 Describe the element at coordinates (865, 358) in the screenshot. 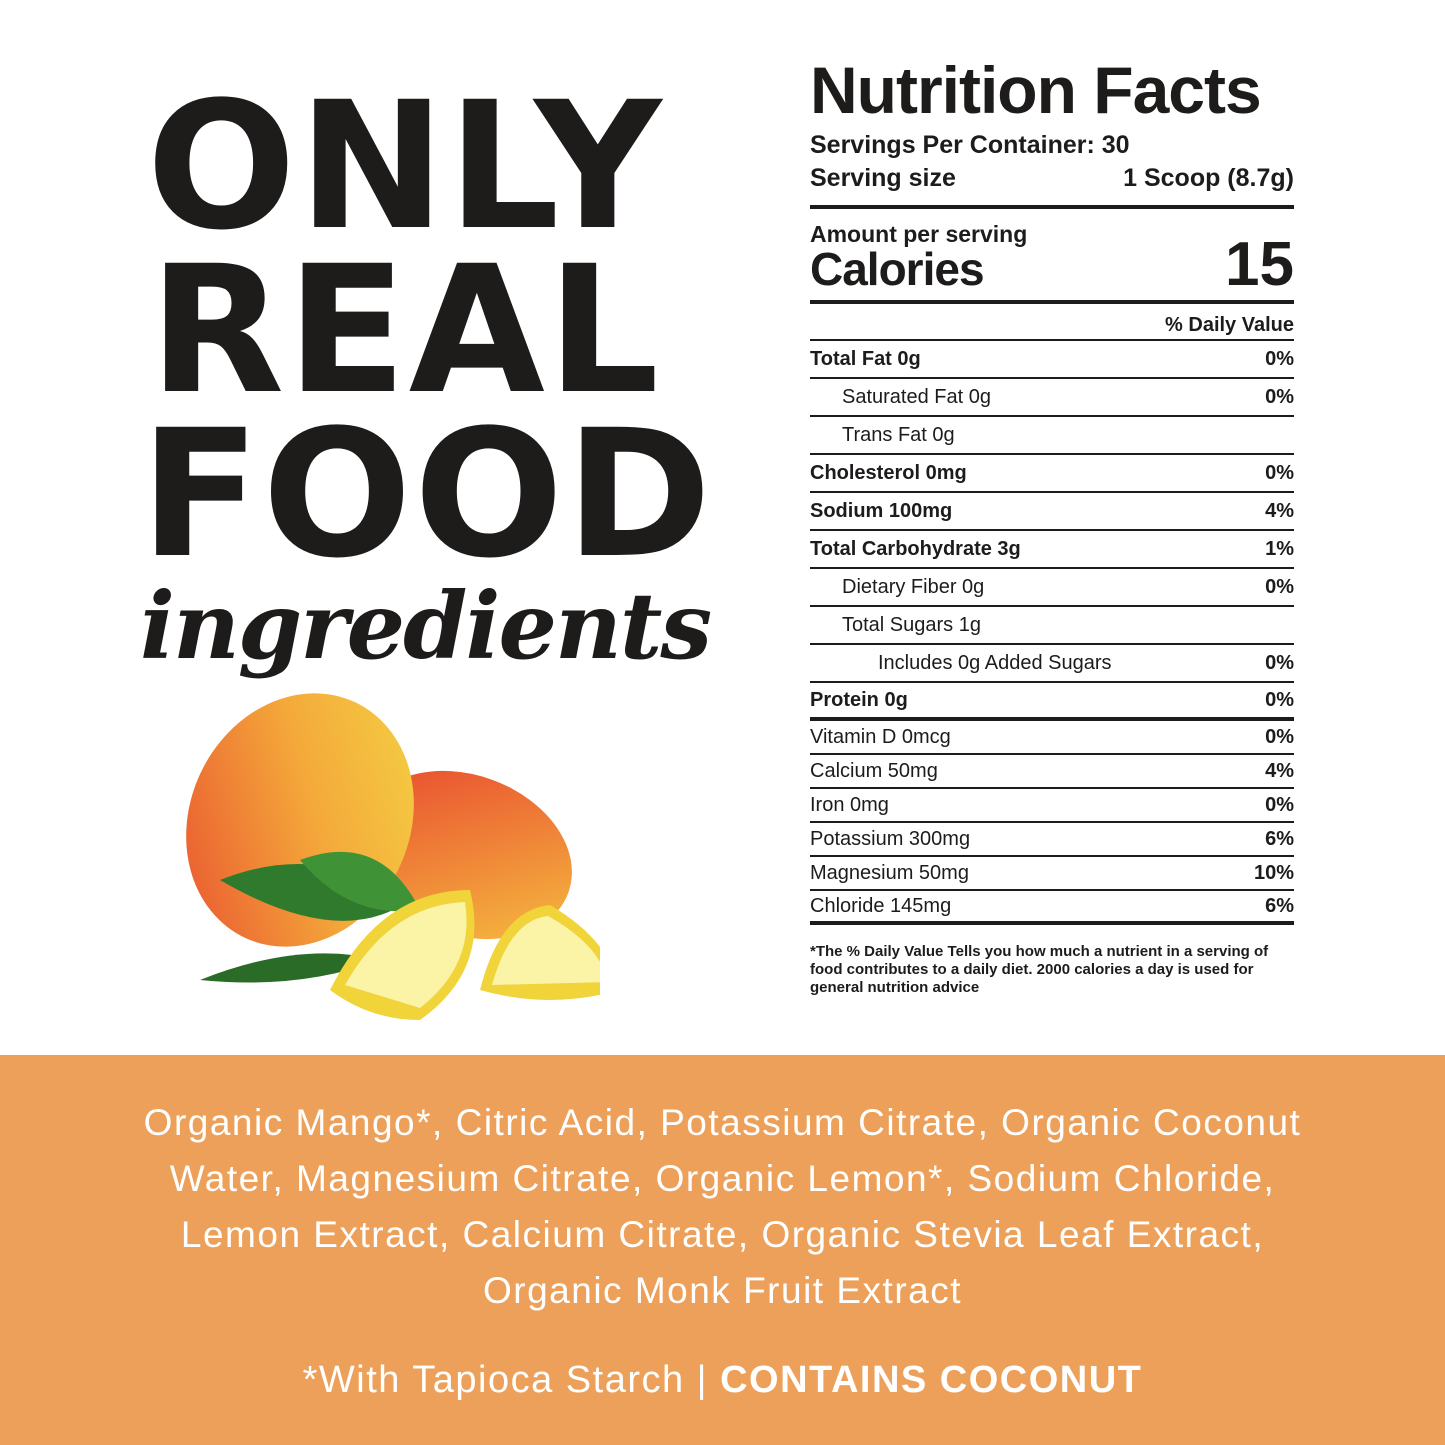

I see `nutrient-label: Total Fat 0g` at that location.